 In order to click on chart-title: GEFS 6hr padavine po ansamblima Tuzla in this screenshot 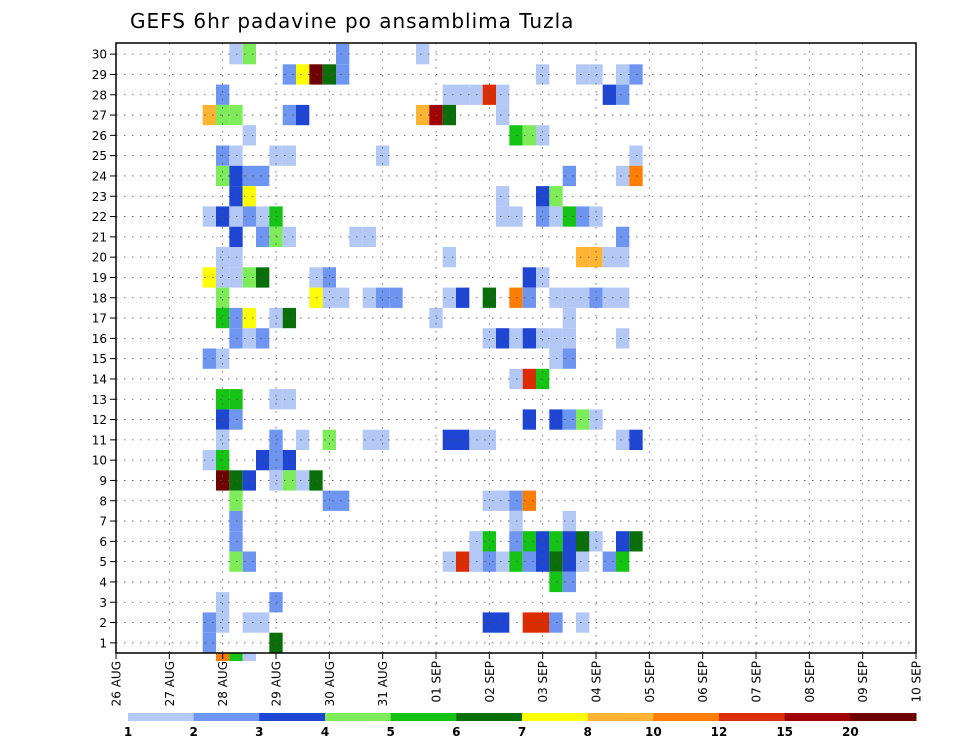, I will do `click(352, 21)`.